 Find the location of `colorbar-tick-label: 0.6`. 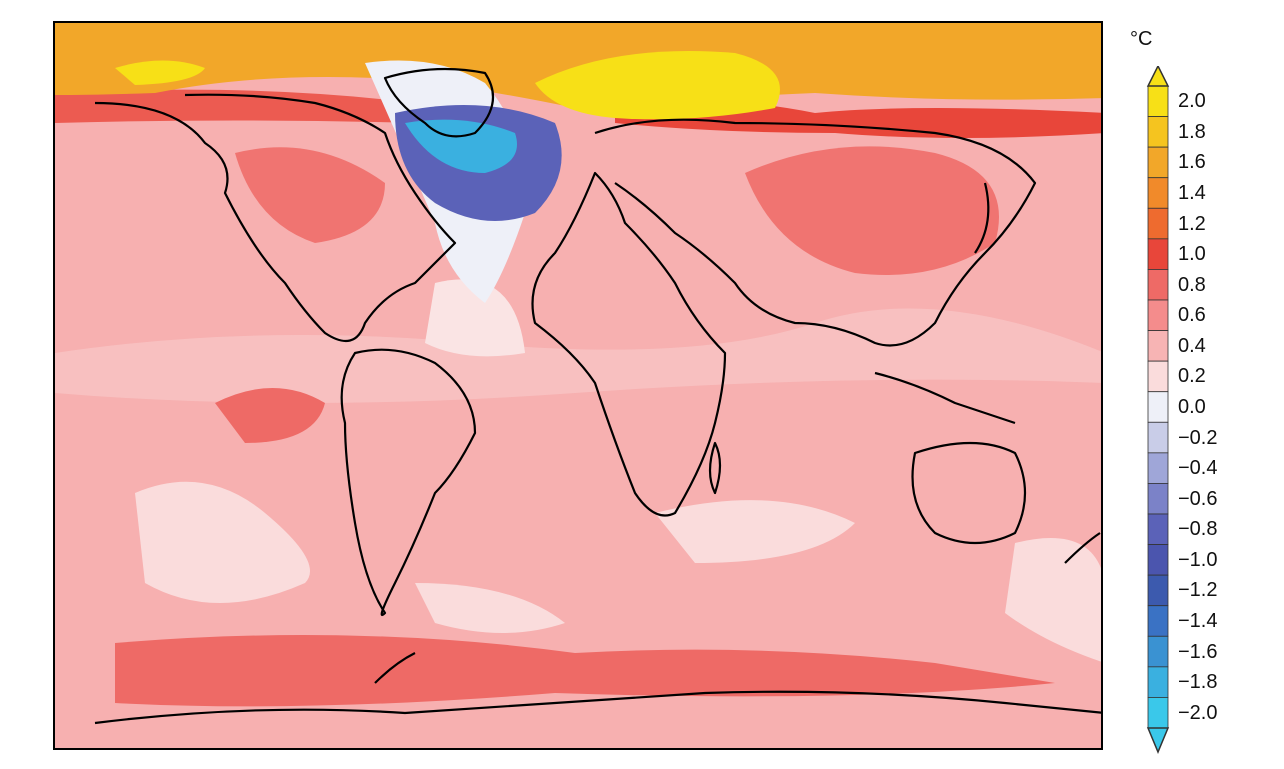

colorbar-tick-label: 0.6 is located at coordinates (1192, 315).